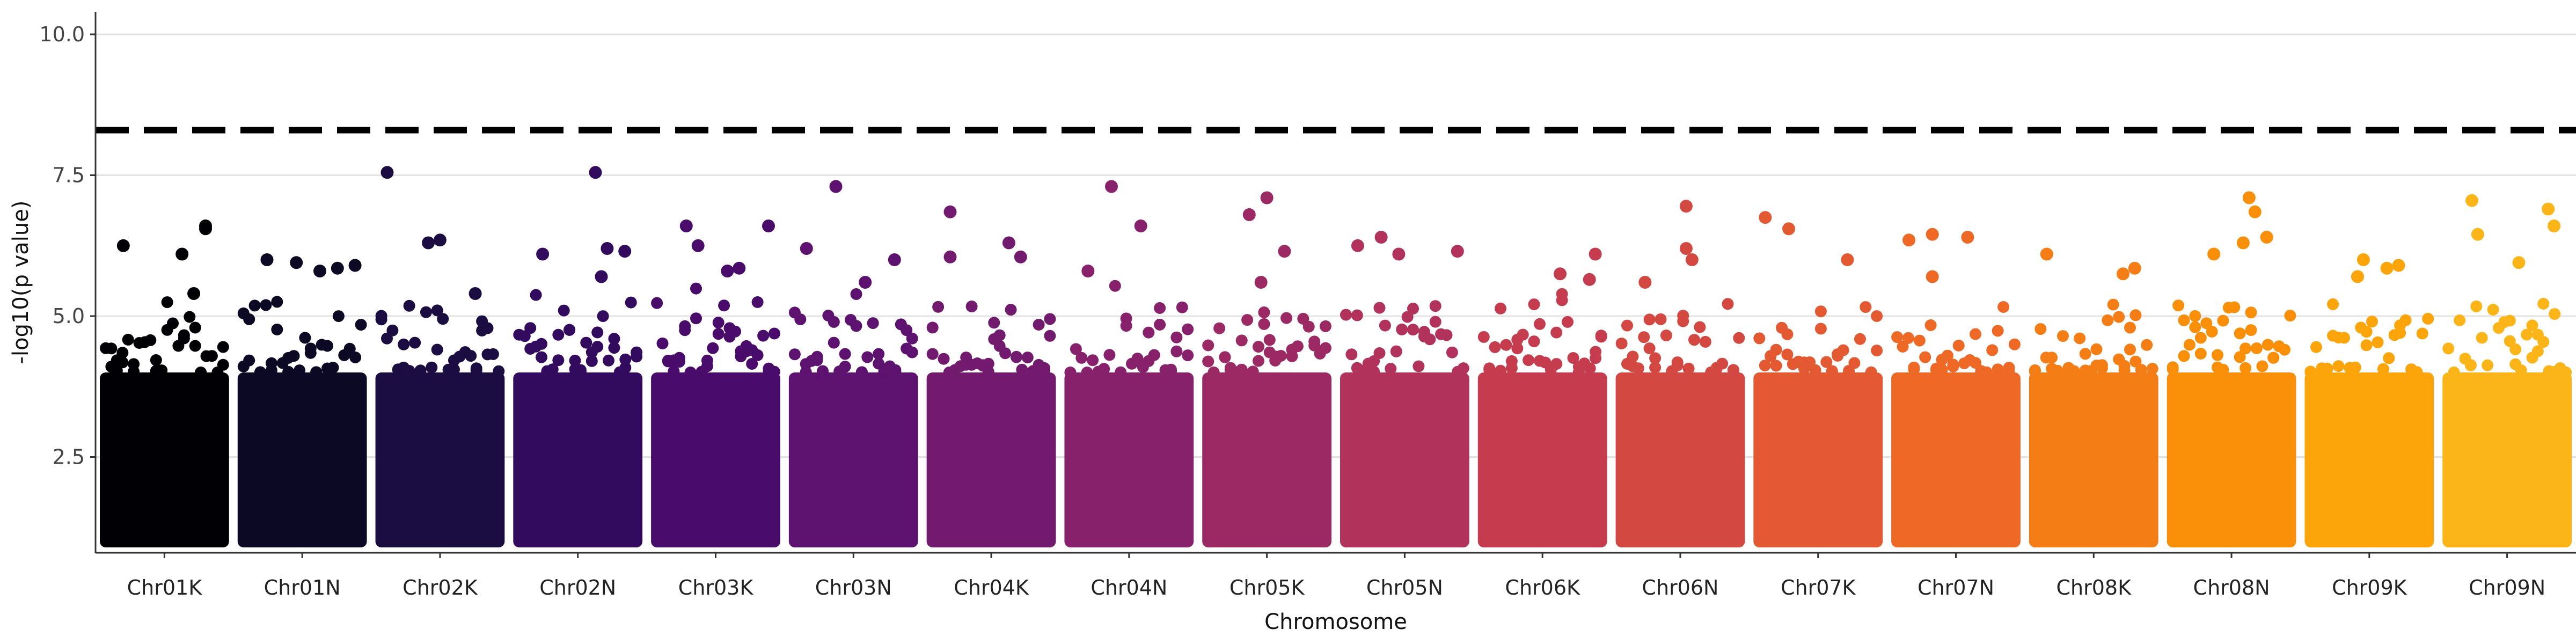 The height and width of the screenshot is (644, 2576). Describe the element at coordinates (165, 587) in the screenshot. I see `x-tick-label-Chr01K: Chr01K` at that location.